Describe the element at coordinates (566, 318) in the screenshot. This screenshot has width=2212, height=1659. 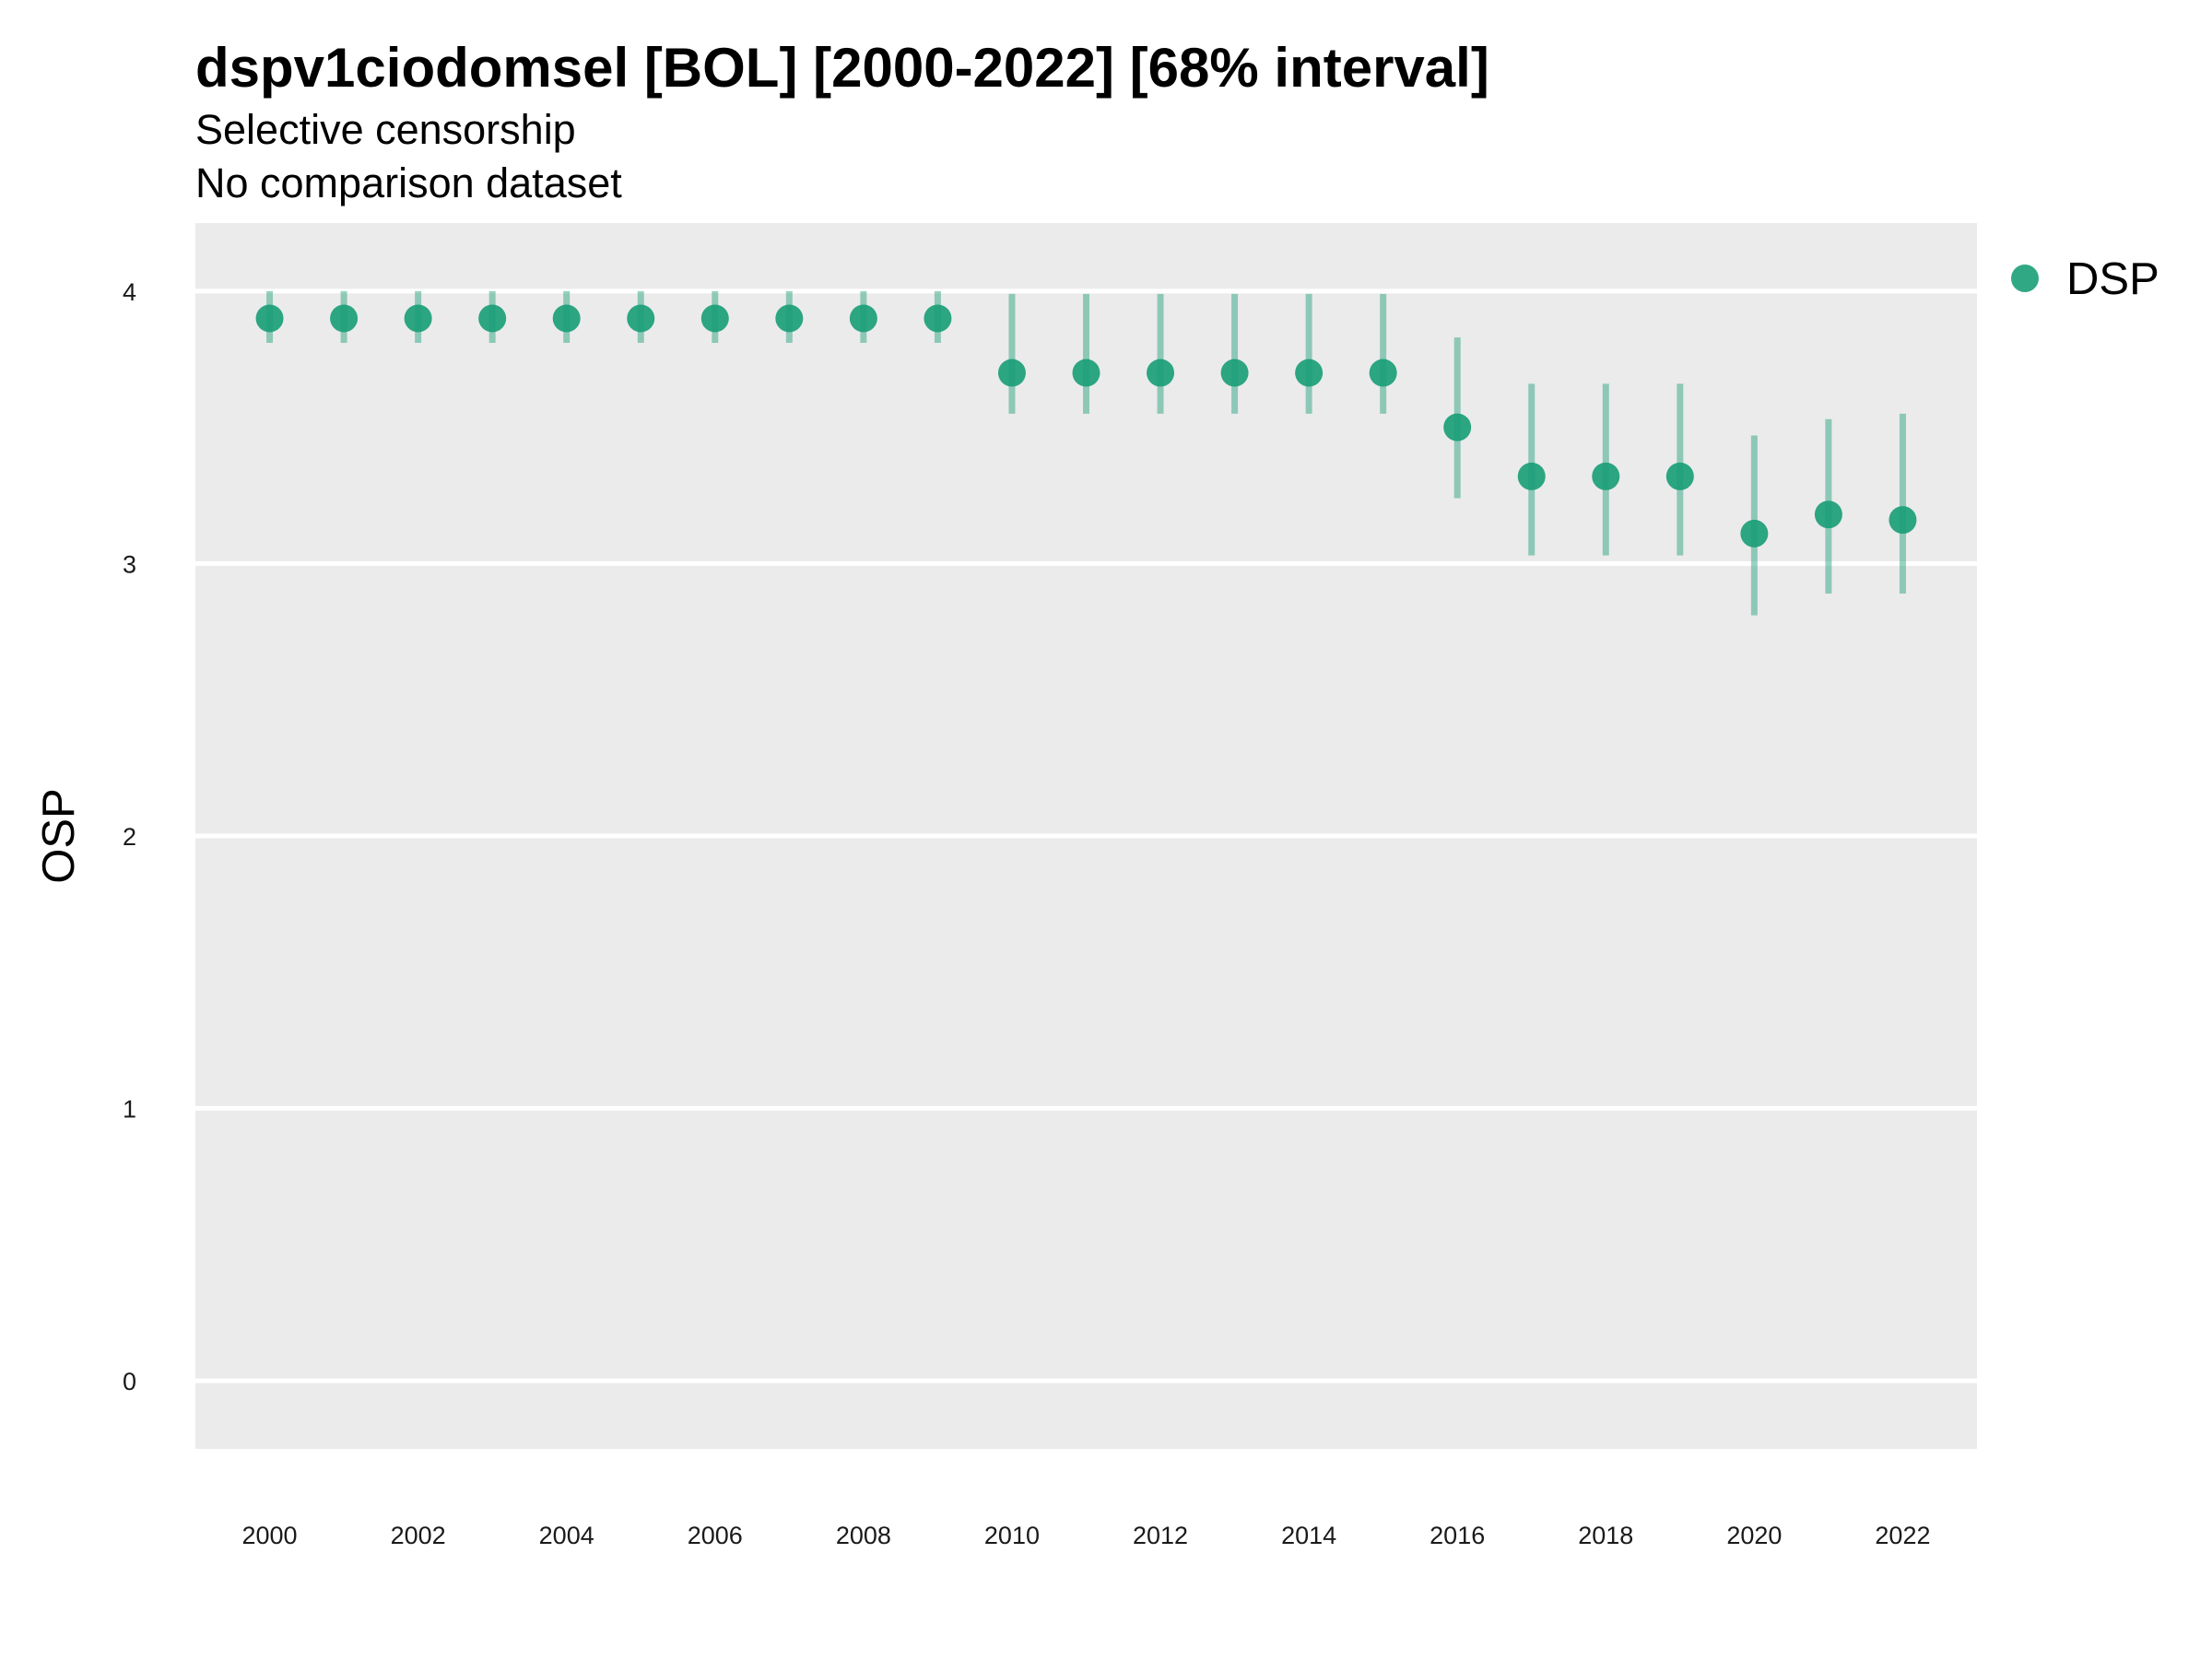
I see `data-point-2004` at that location.